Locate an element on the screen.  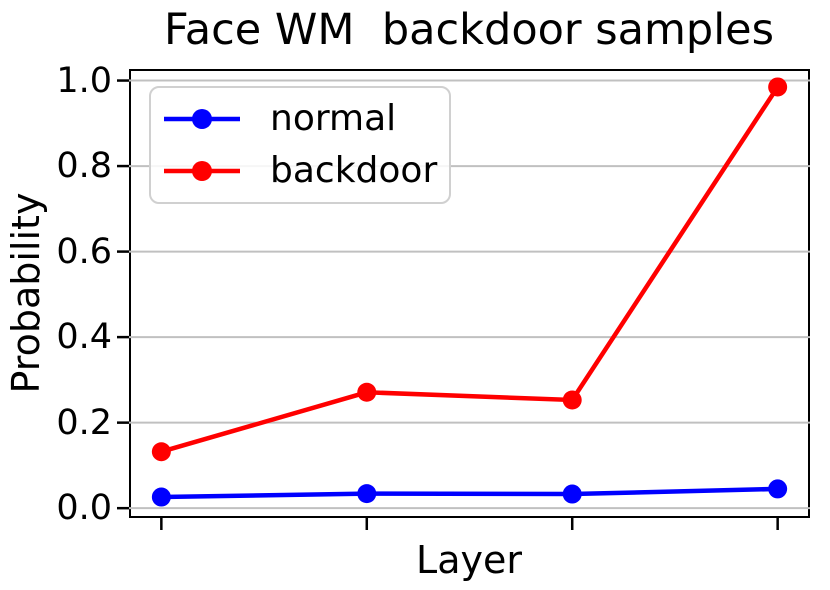
series-line-normal is located at coordinates (469, 492).